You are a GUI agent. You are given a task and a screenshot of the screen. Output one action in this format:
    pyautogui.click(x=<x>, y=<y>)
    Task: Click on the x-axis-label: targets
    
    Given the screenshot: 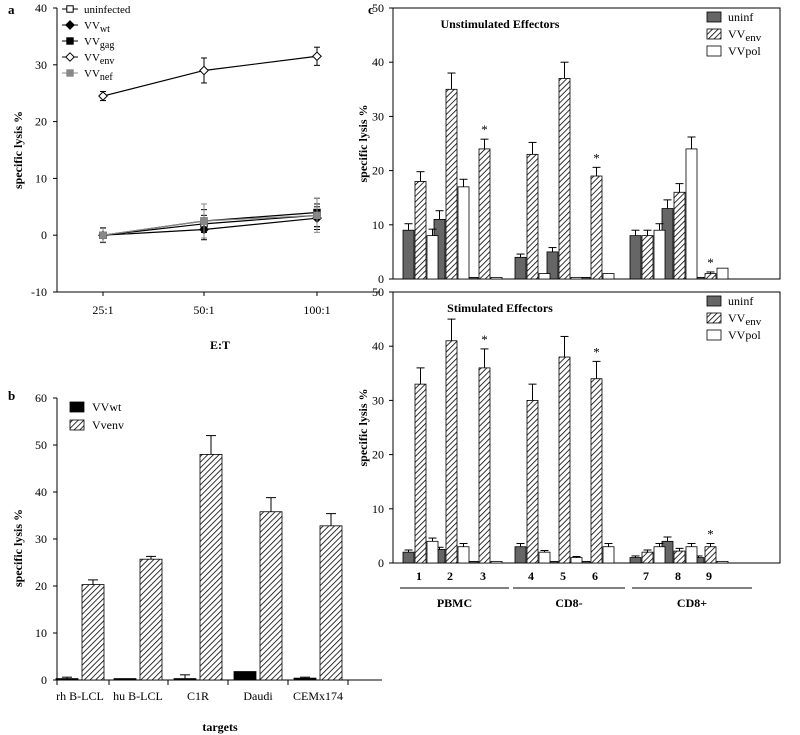 What is the action you would take?
    pyautogui.click(x=220, y=727)
    